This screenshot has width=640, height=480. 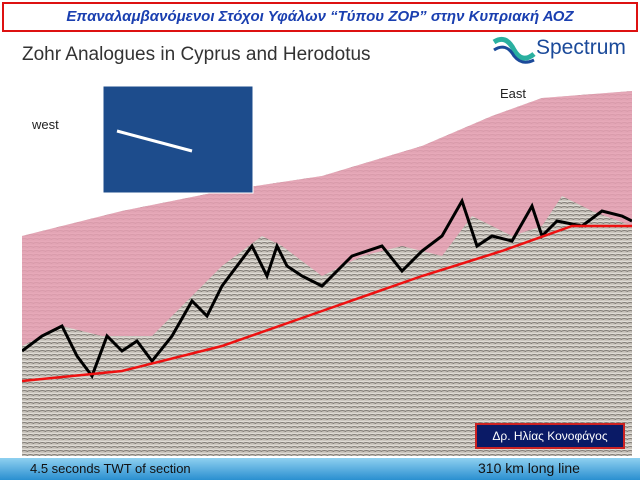 I want to click on author-box: Δρ. Ηλίας Κονοφάγος, so click(x=550, y=436).